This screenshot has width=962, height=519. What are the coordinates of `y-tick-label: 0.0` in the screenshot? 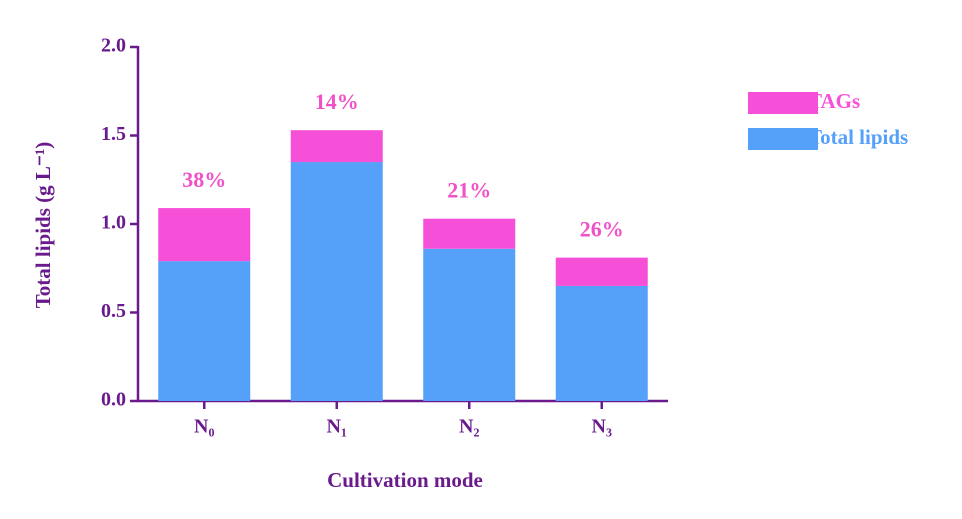 It's located at (113, 400).